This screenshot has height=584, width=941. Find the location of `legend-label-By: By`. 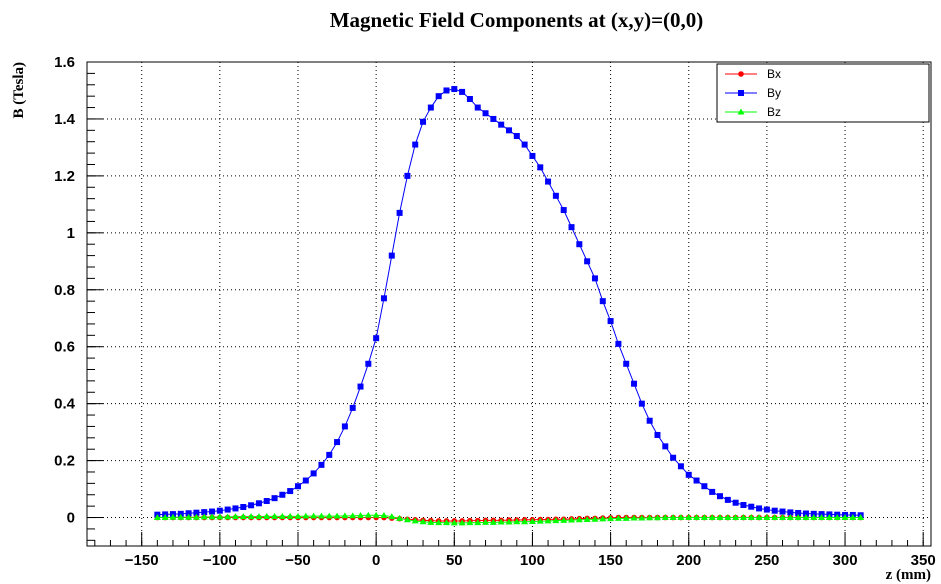

legend-label-By: By is located at coordinates (774, 93).